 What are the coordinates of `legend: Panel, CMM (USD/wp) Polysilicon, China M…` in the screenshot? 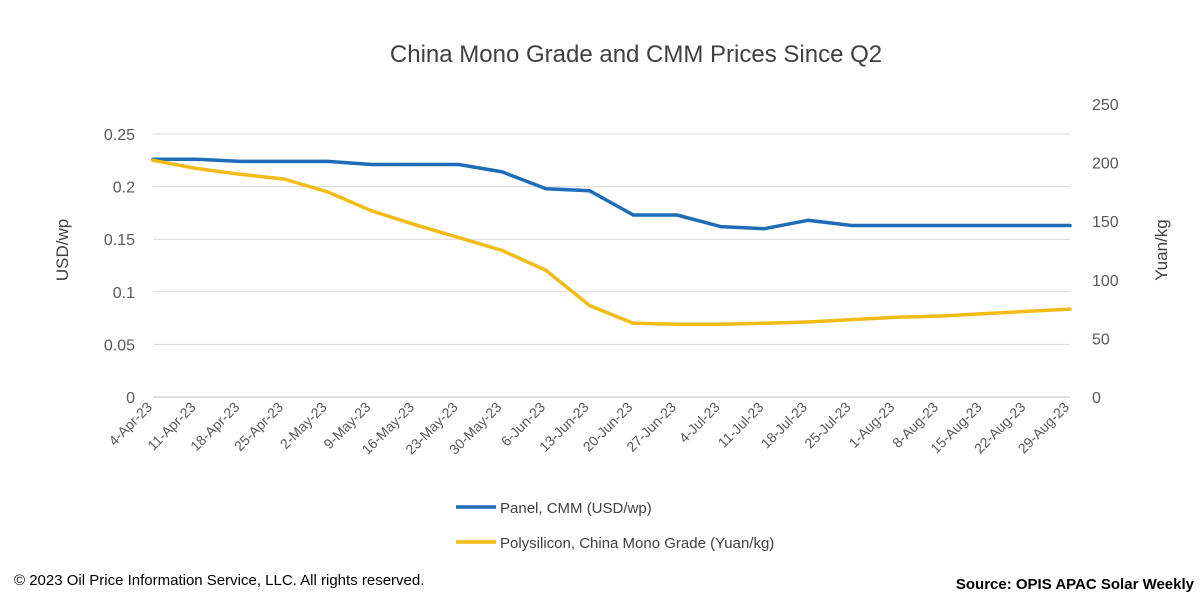 It's located at (615, 526).